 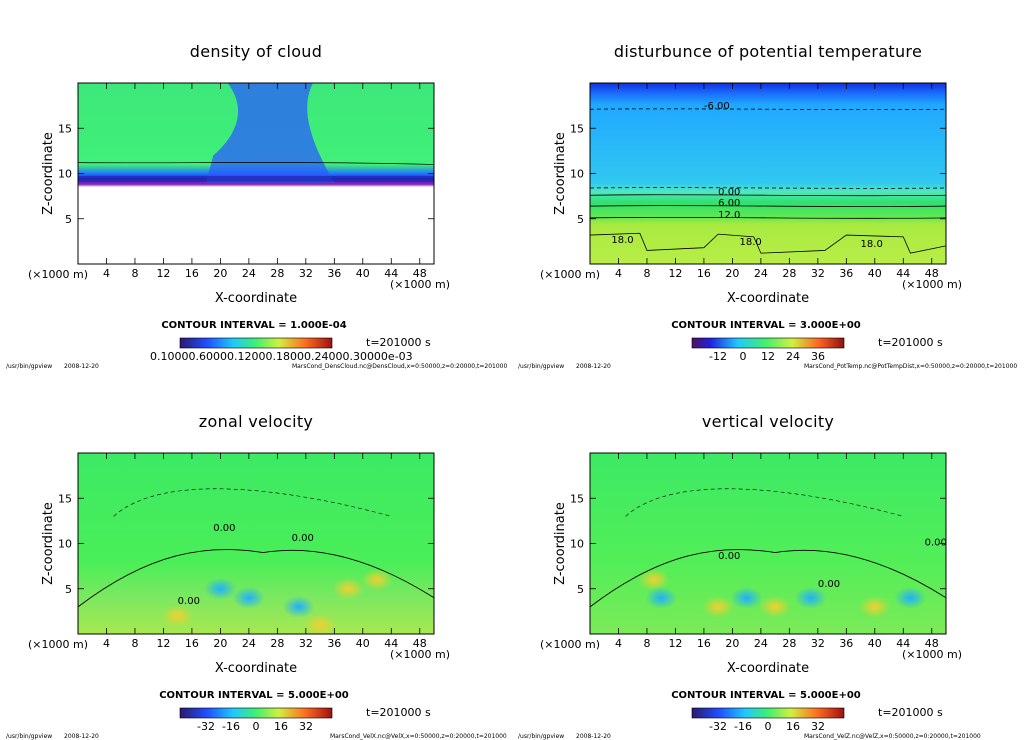 I want to click on colorbar-tick-labels: -12 0 12 24 36, so click(x=767, y=356).